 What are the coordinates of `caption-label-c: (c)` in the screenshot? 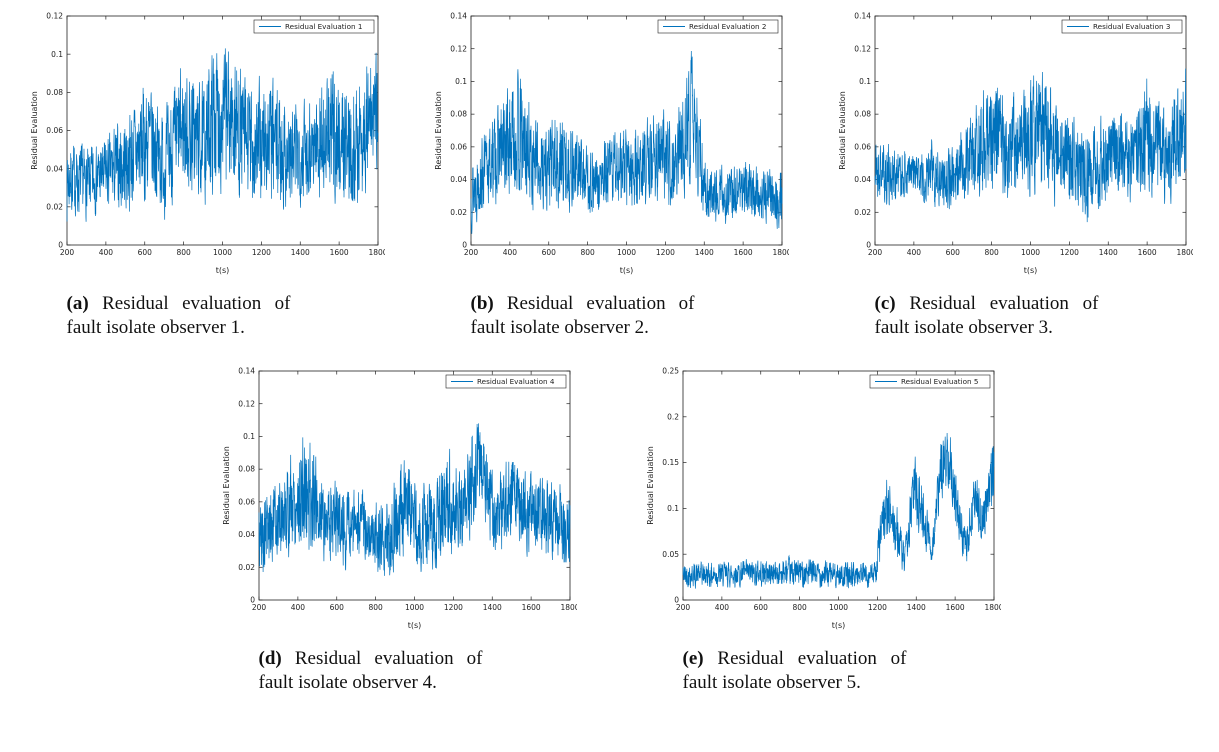 It's located at (885, 303).